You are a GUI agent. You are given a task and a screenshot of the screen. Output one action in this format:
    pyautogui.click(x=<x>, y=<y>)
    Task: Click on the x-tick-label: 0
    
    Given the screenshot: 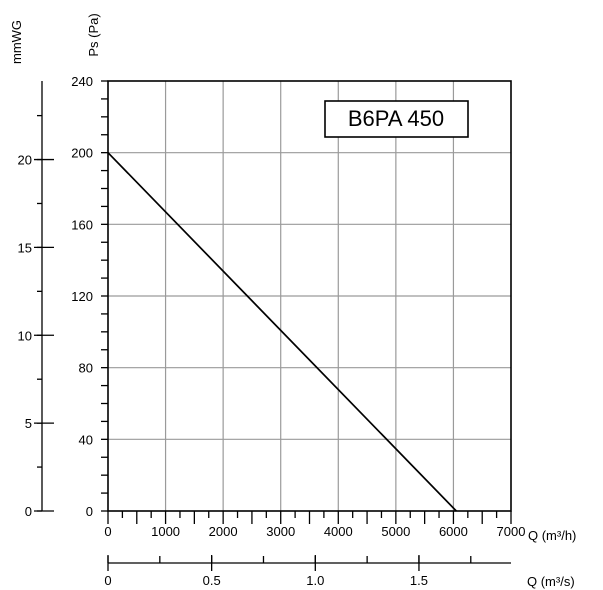 What is the action you would take?
    pyautogui.click(x=107, y=531)
    